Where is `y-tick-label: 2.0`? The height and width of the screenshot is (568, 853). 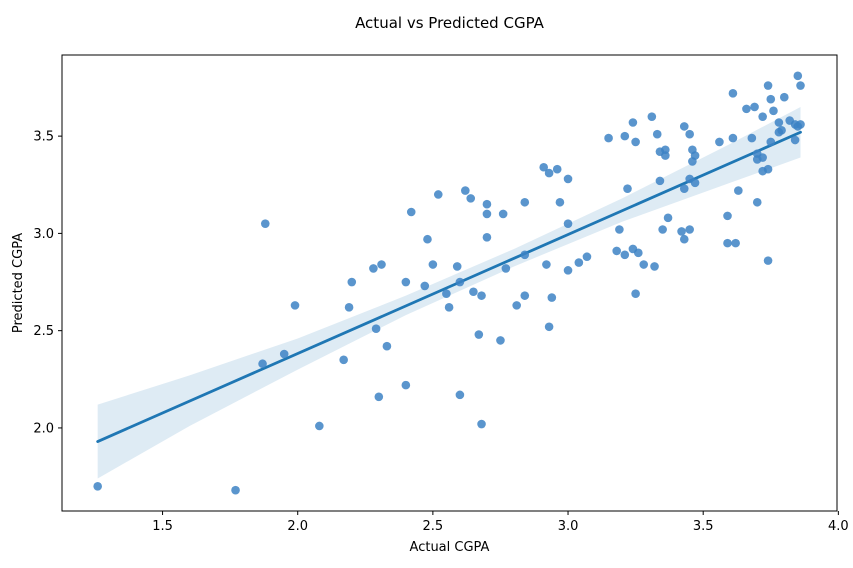 y-tick-label: 2.0 is located at coordinates (43, 428).